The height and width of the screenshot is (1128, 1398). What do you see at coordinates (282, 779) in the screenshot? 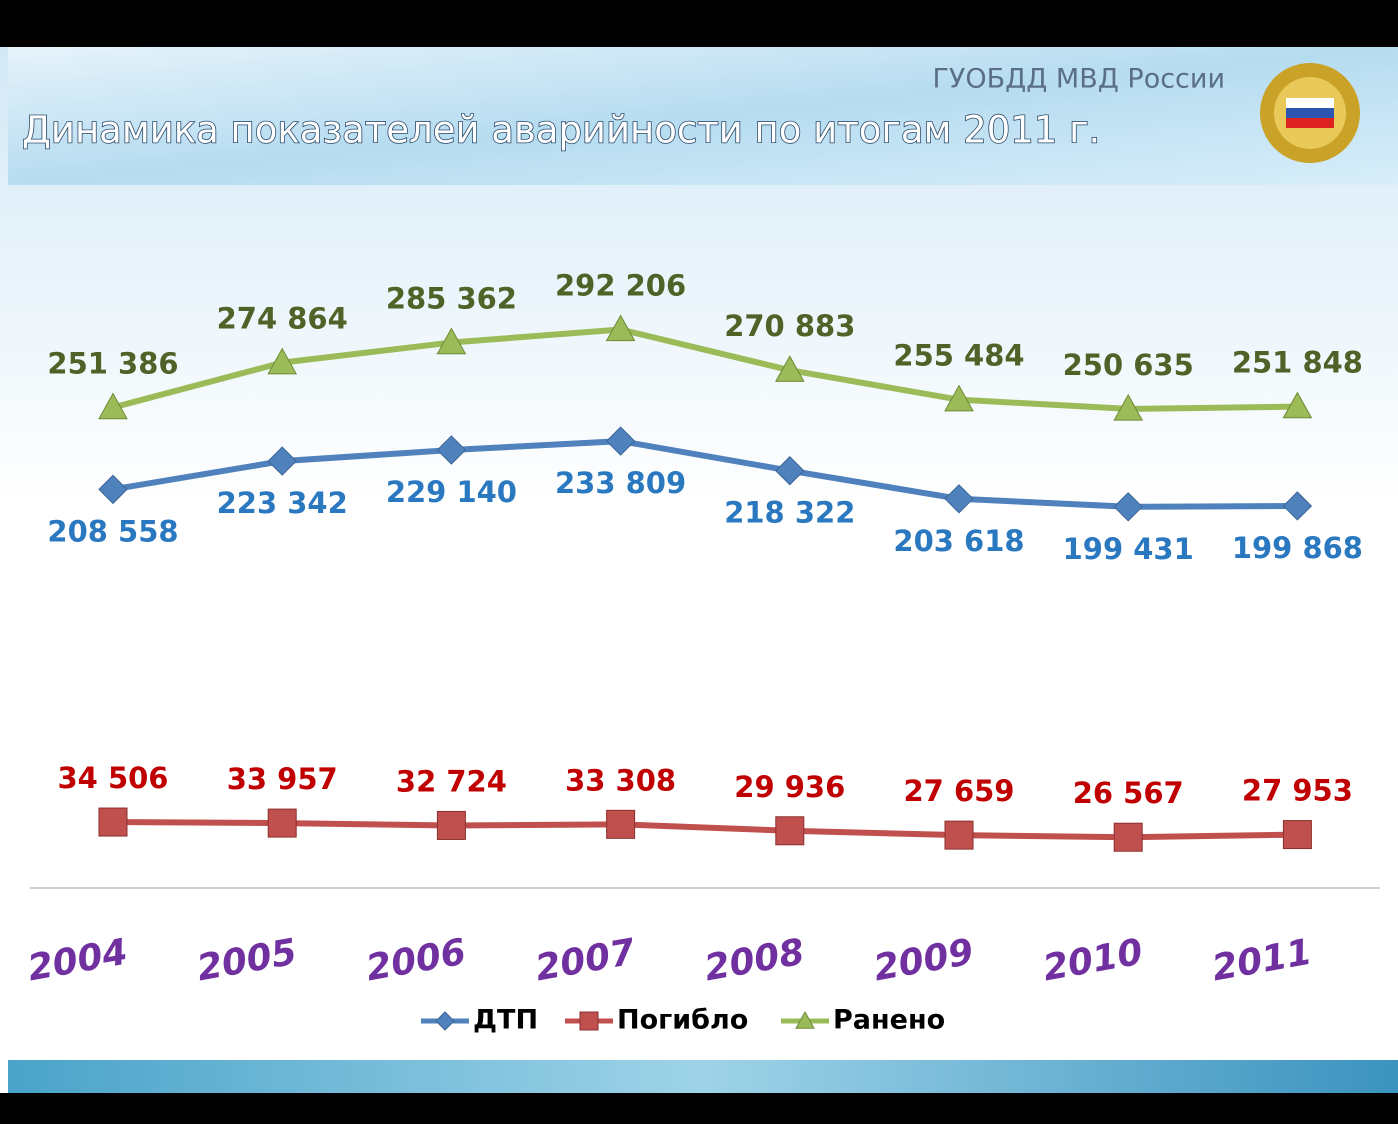
I see `data-label: 33 957` at bounding box center [282, 779].